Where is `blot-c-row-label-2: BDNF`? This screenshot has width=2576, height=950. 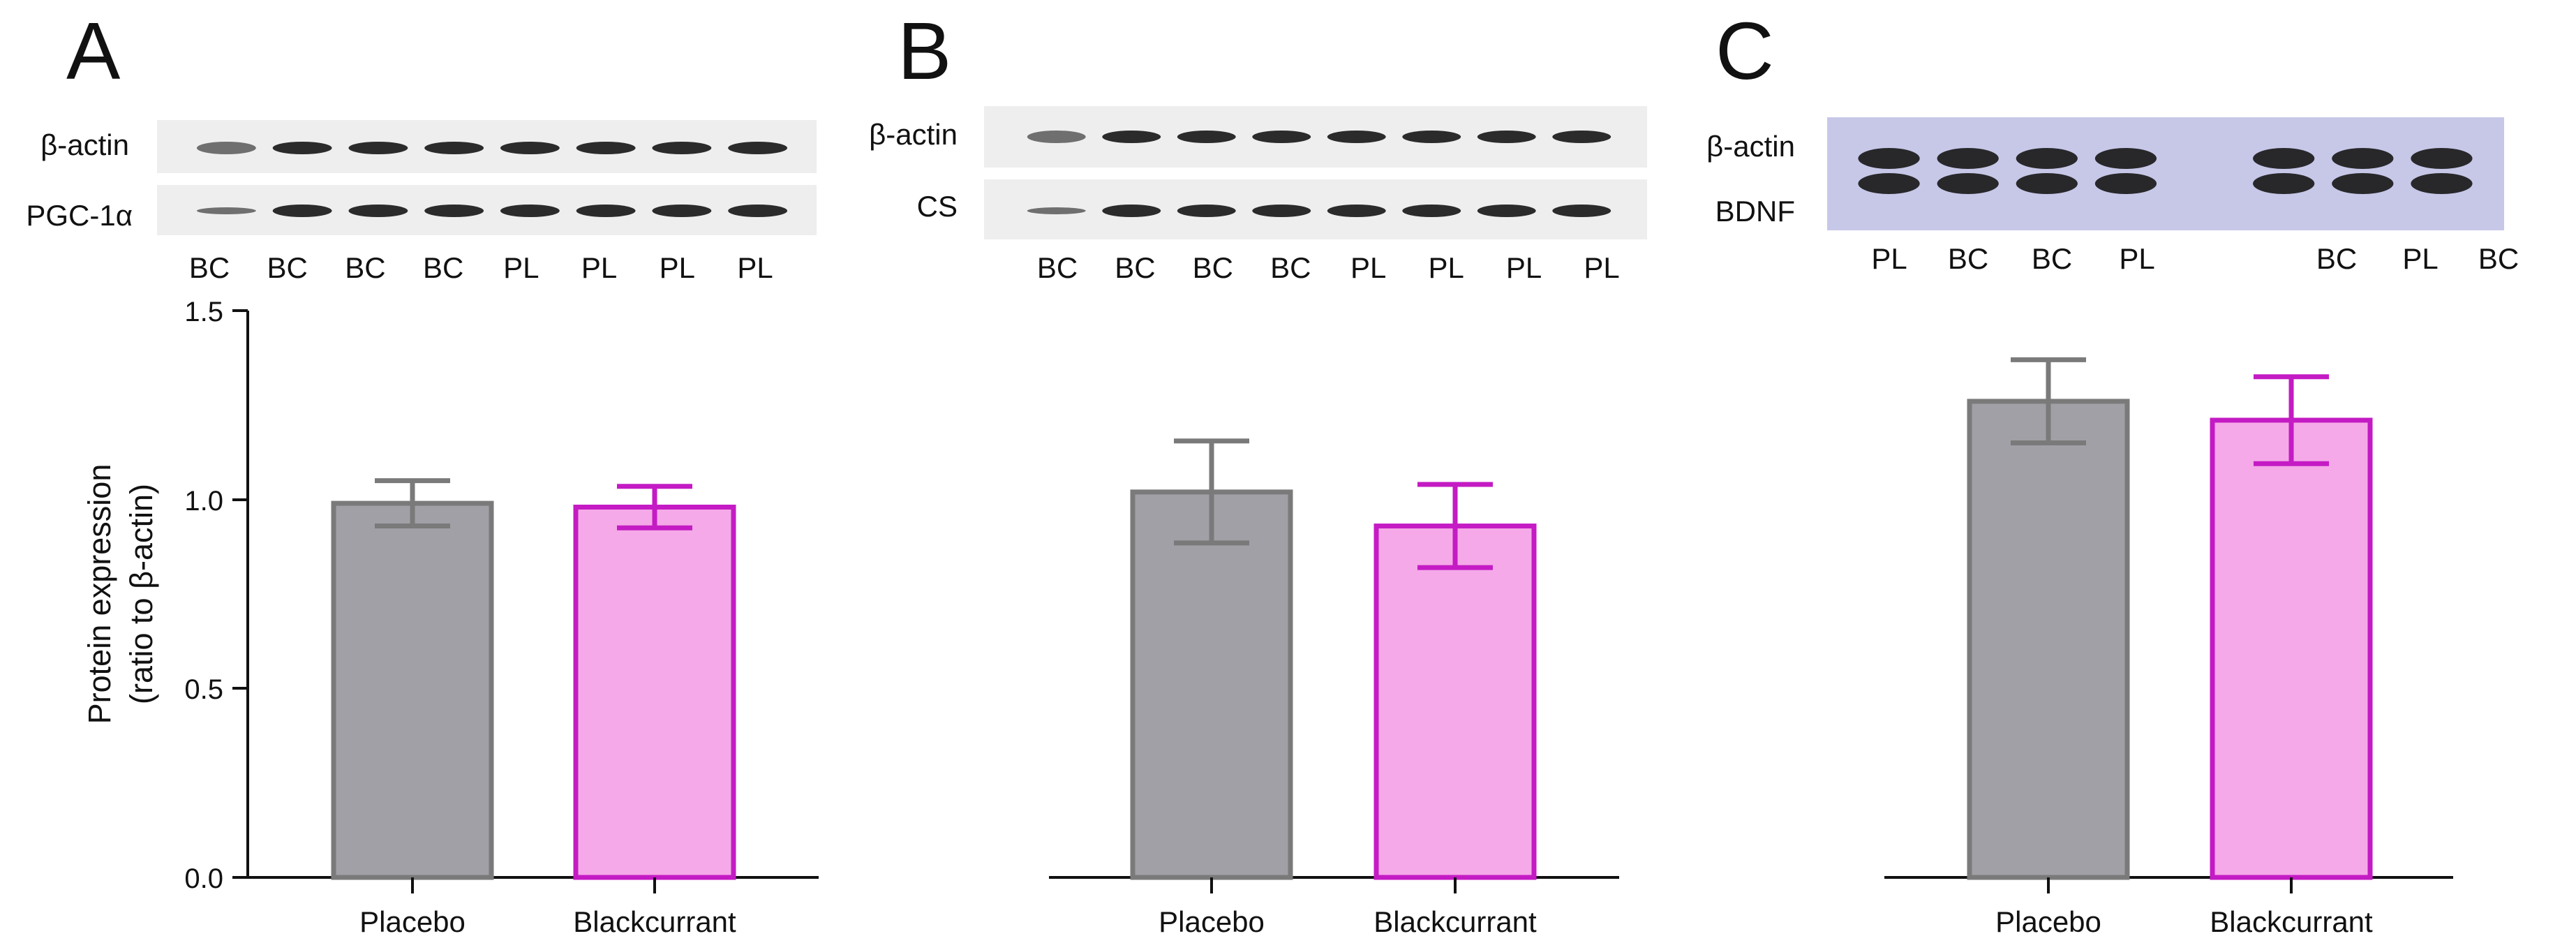 blot-c-row-label-2: BDNF is located at coordinates (1755, 211).